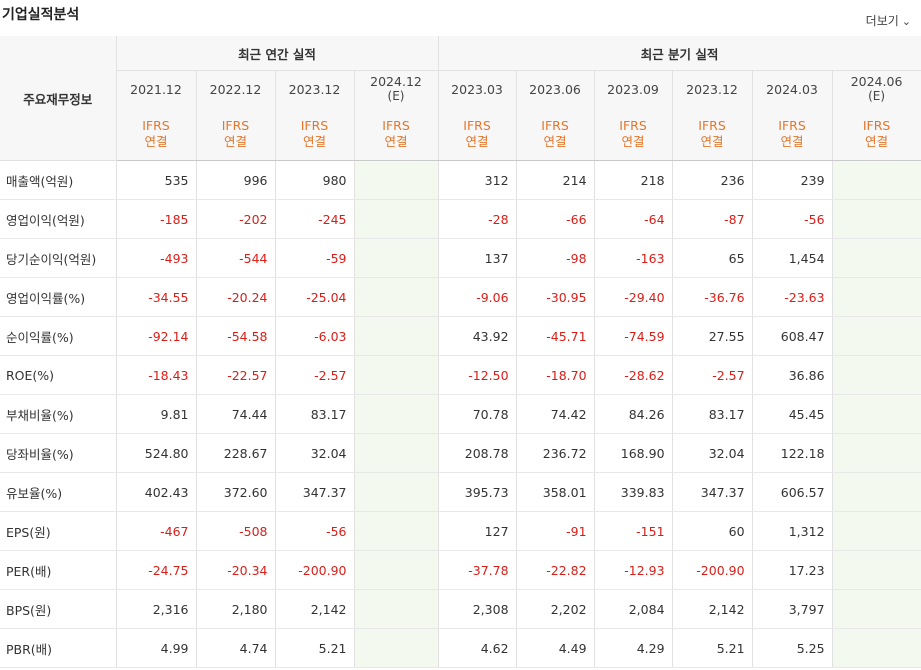 This screenshot has width=921, height=670. Describe the element at coordinates (58, 414) in the screenshot. I see `row-label: 부채비율(%)` at that location.